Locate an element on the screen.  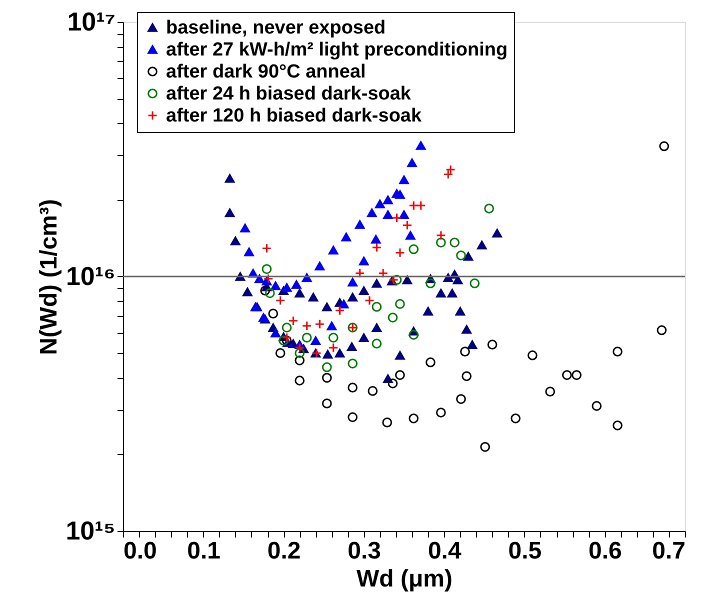
y-axis-title: N(Wd) (1/cm³) is located at coordinates (49, 277).